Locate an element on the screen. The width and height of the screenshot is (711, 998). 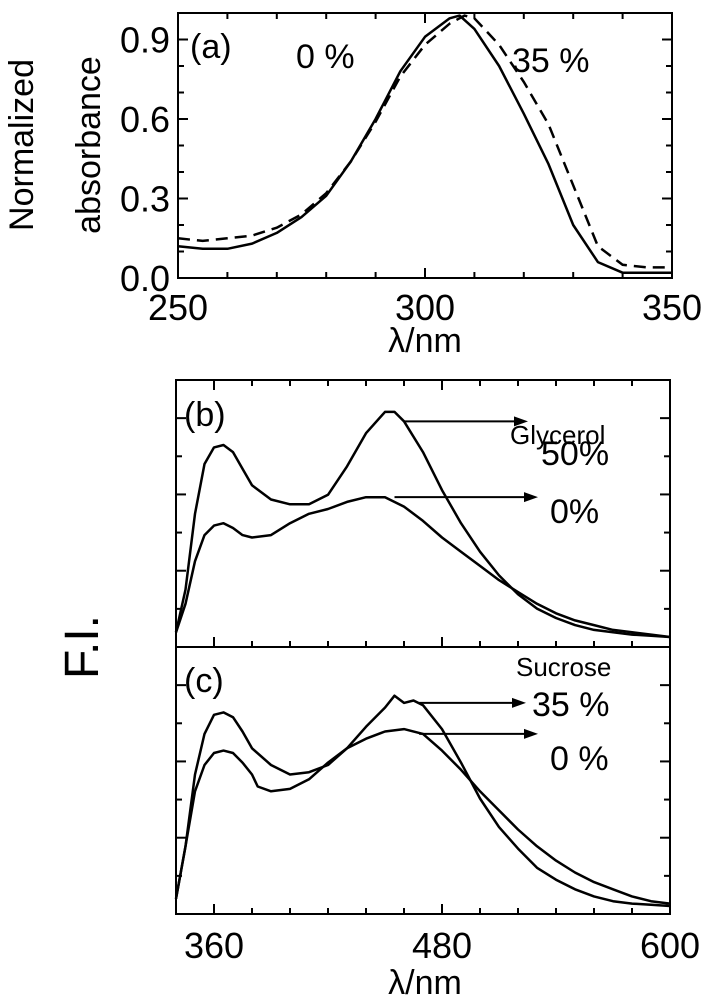
panel-c-arrow-1-head is located at coordinates (531, 733).